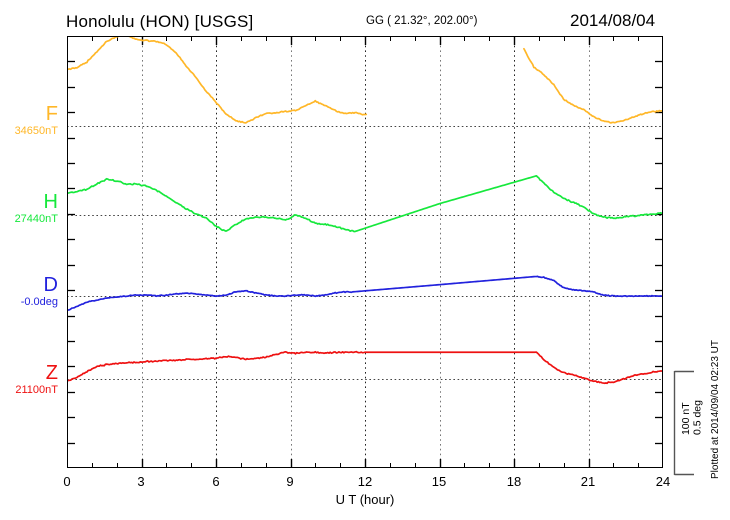 Image resolution: width=730 pixels, height=520 pixels. What do you see at coordinates (50, 202) in the screenshot?
I see `series-letter-h: H` at bounding box center [50, 202].